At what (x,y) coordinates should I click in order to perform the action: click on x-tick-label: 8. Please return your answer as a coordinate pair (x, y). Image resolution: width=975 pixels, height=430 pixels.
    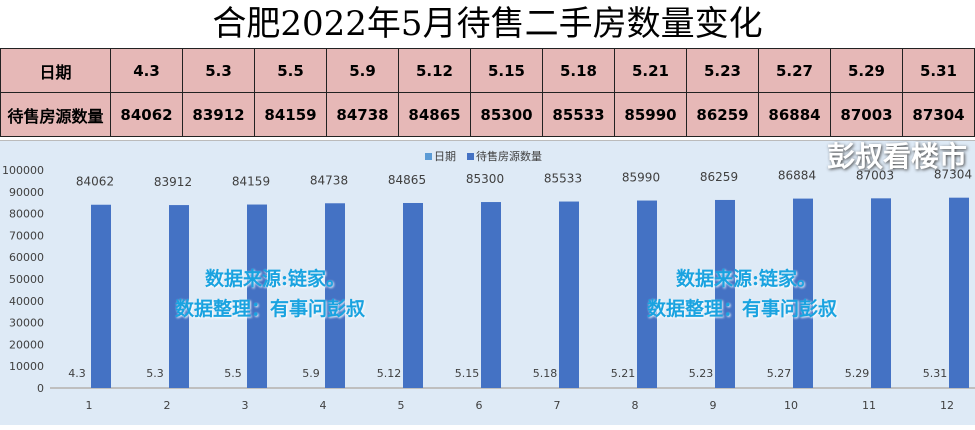
    Looking at the image, I should click on (635, 405).